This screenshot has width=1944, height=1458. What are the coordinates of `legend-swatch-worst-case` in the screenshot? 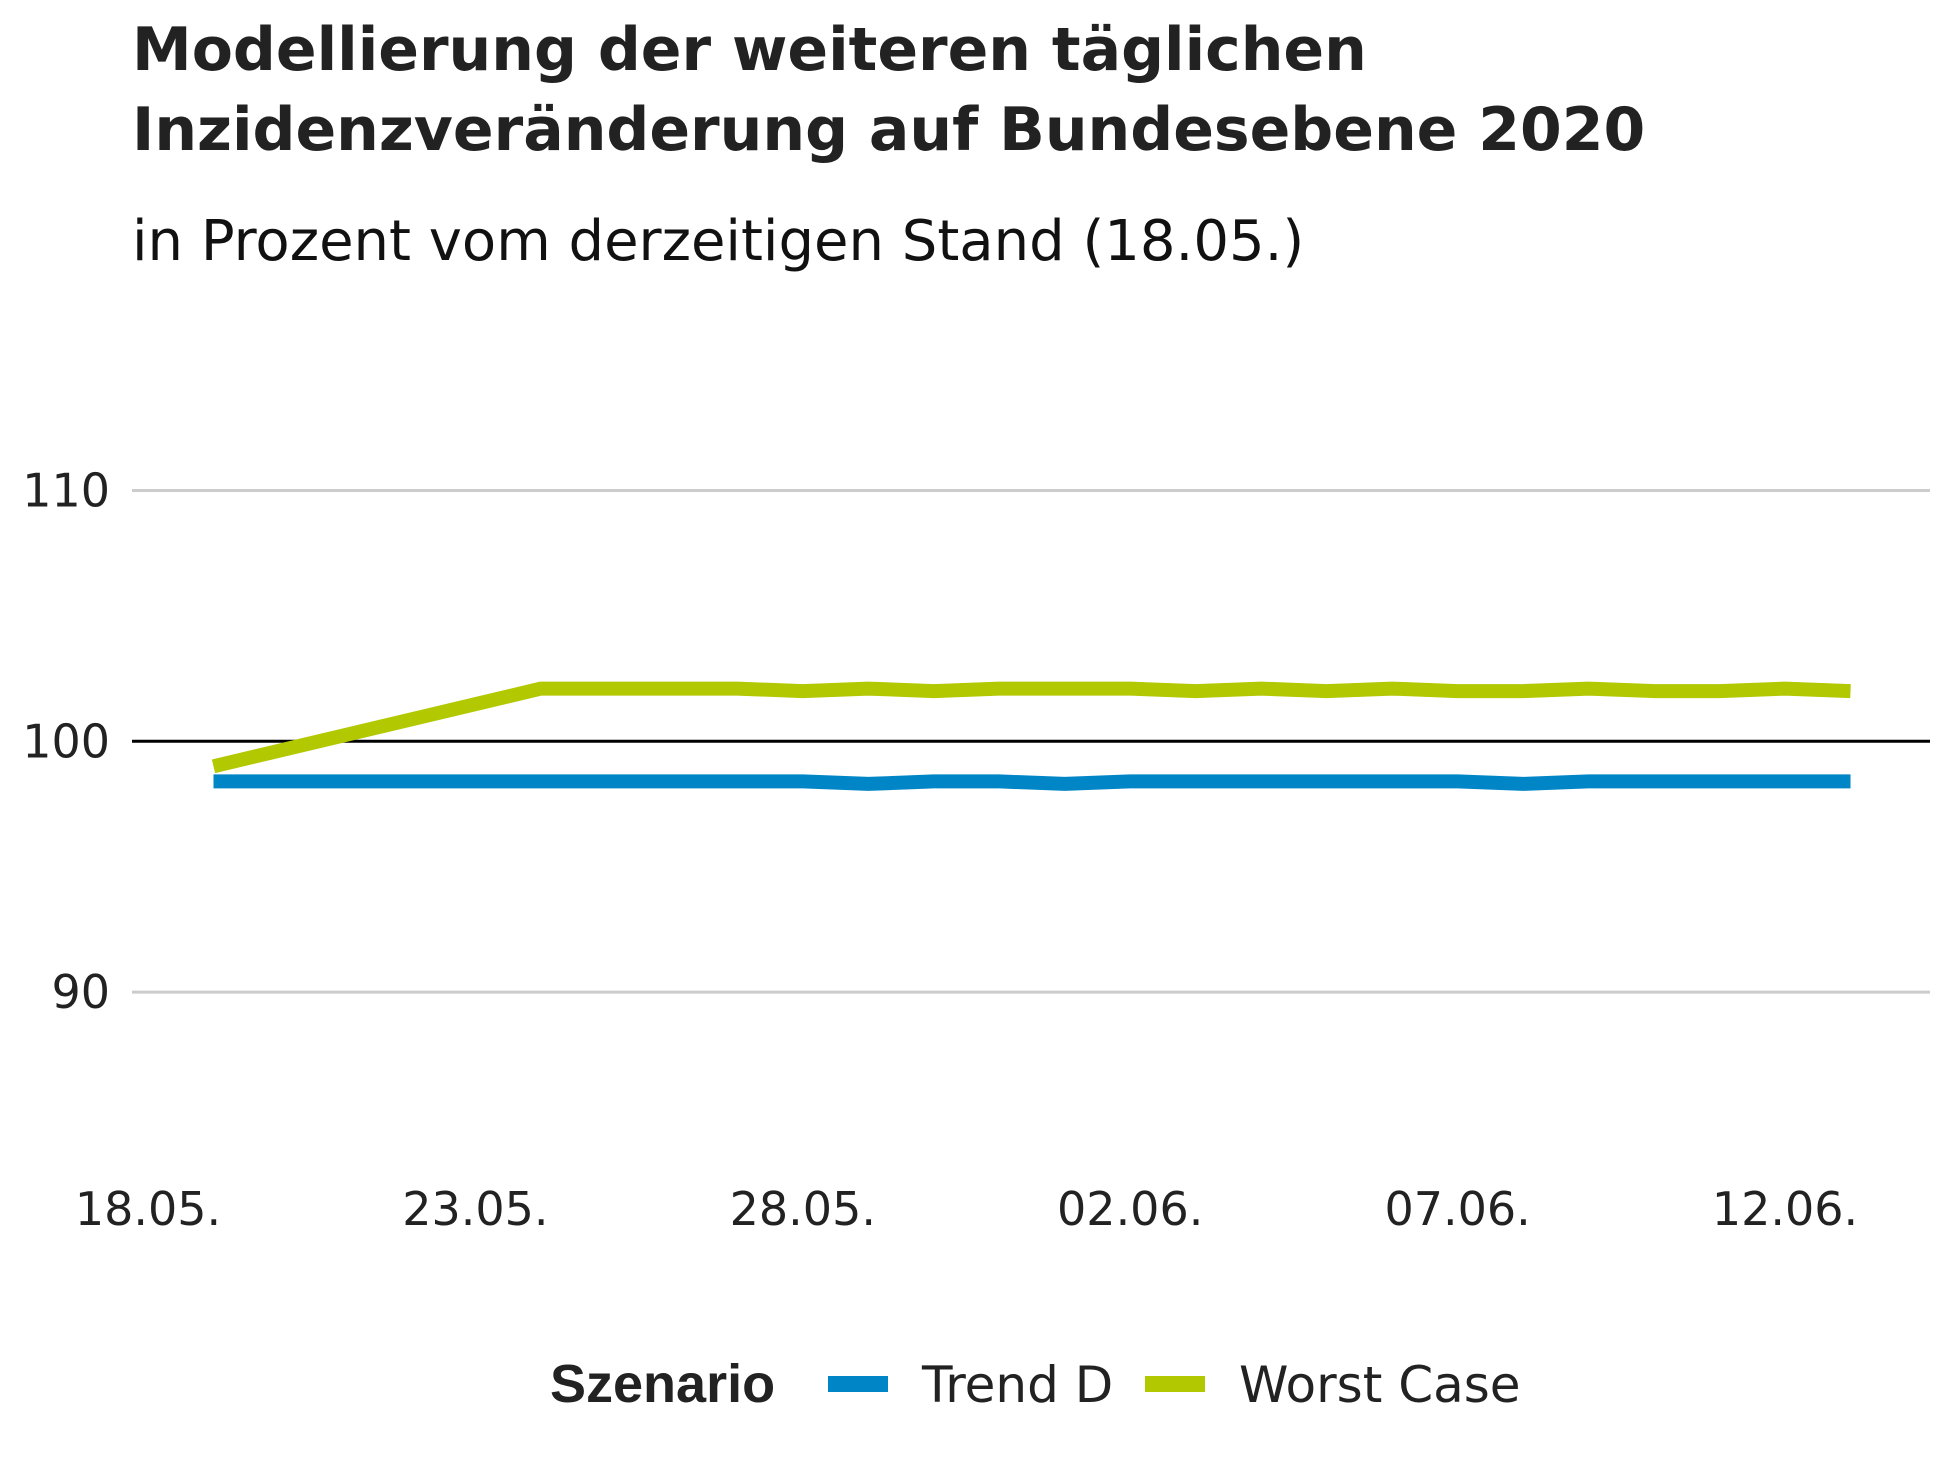 It's located at (1175, 1384).